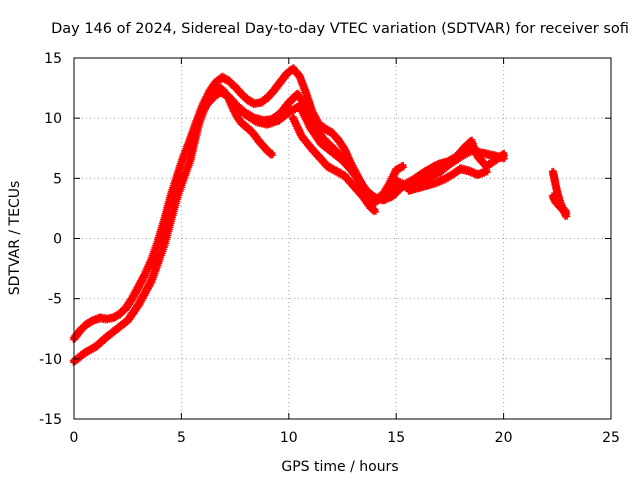 The height and width of the screenshot is (480, 640). I want to click on y-tick-label: -10, so click(50, 360).